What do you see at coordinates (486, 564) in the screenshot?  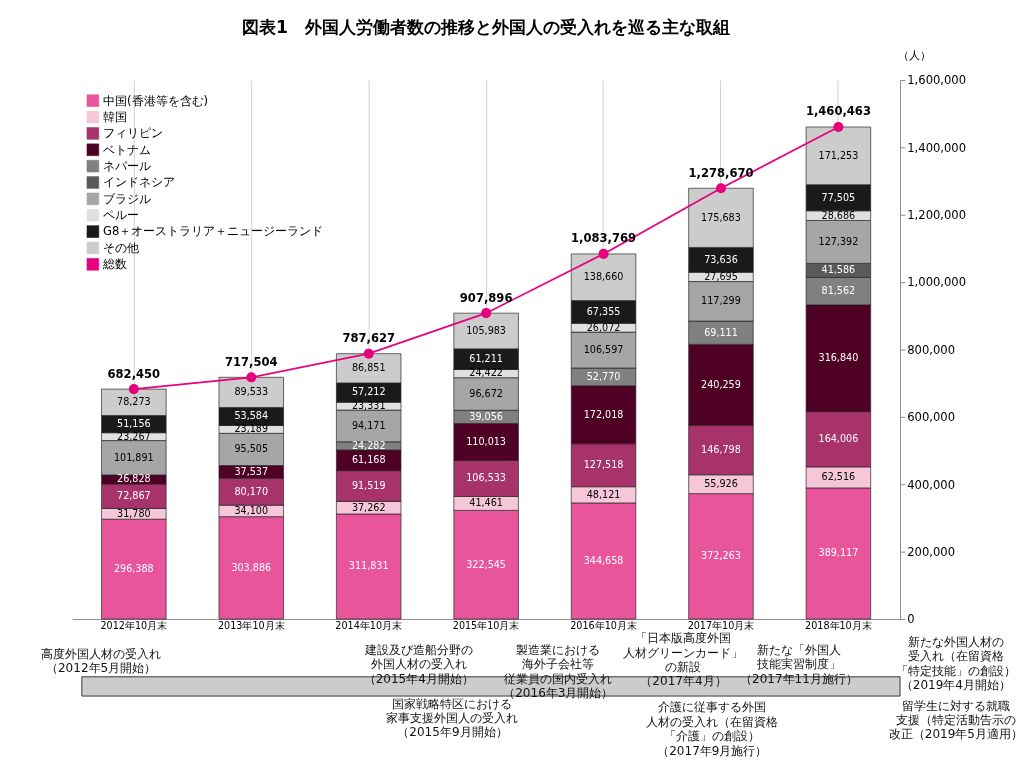 I see `data-label: 322,545` at bounding box center [486, 564].